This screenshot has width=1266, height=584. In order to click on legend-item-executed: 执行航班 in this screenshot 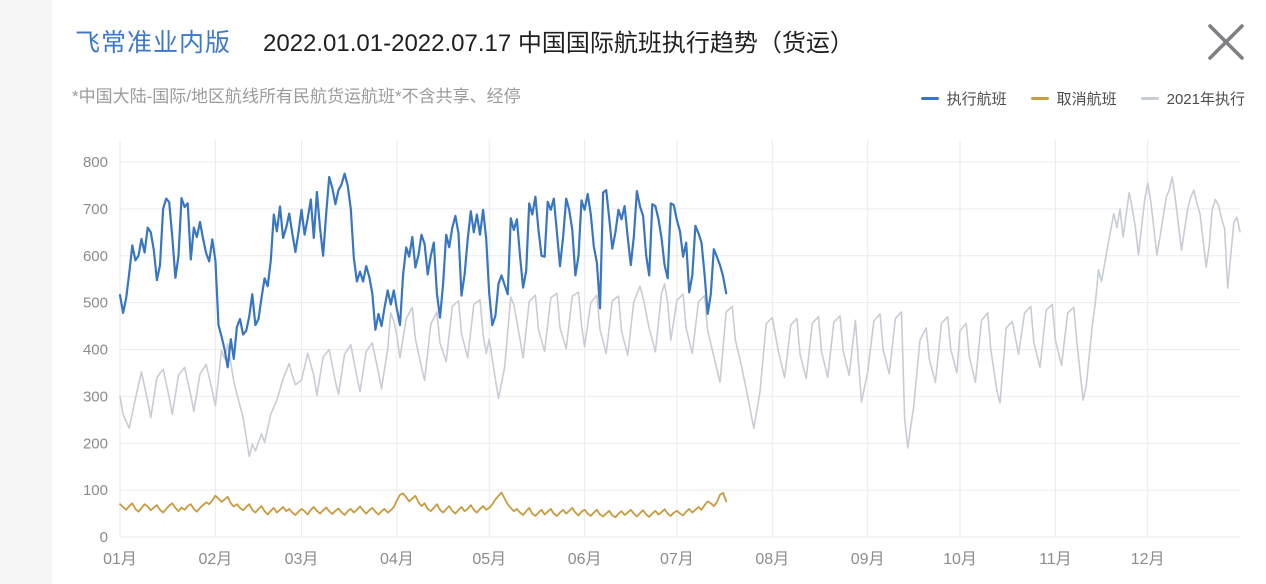, I will do `click(963, 98)`.